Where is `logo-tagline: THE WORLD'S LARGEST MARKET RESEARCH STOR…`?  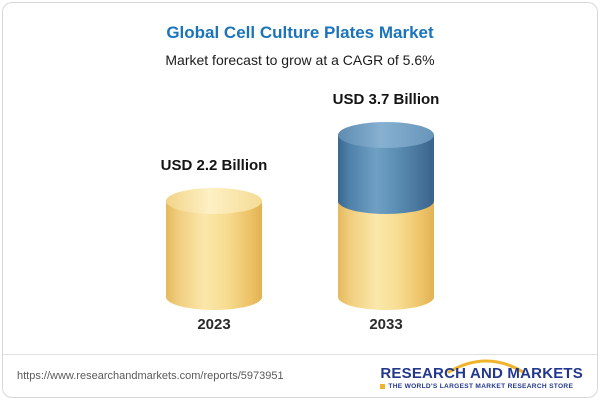
logo-tagline: THE WORLD'S LARGEST MARKET RESEARCH STOR… is located at coordinates (481, 387).